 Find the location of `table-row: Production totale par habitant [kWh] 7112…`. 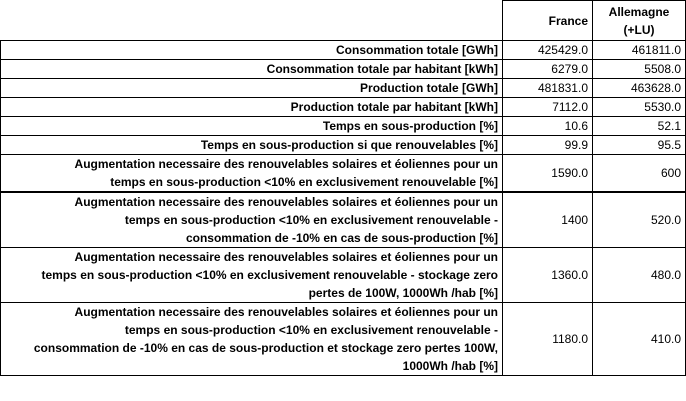

table-row: Production totale par habitant [kWh] 7112… is located at coordinates (343, 107).